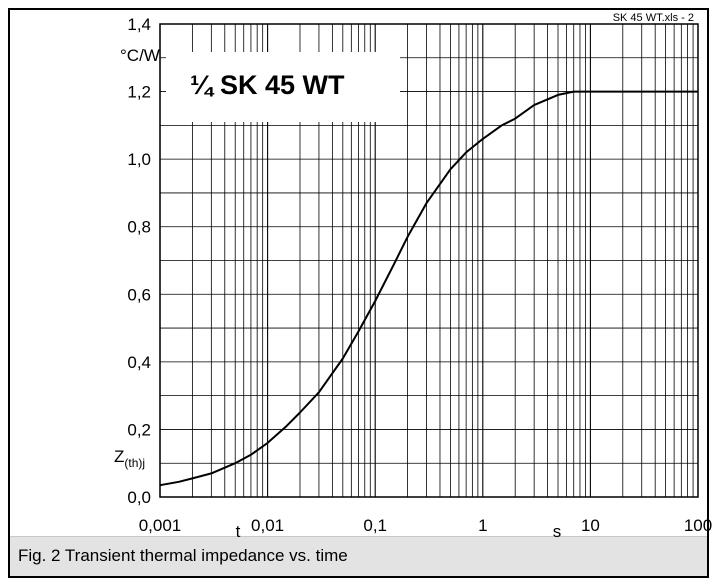 Image resolution: width=717 pixels, height=586 pixels. Describe the element at coordinates (139, 497) in the screenshot. I see `y-tick-label: 0,0` at that location.